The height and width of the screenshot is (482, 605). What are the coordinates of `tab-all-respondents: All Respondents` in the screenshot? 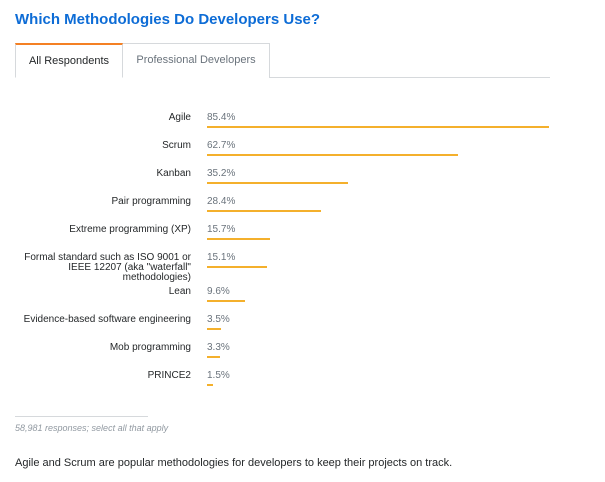 It's located at (69, 60).